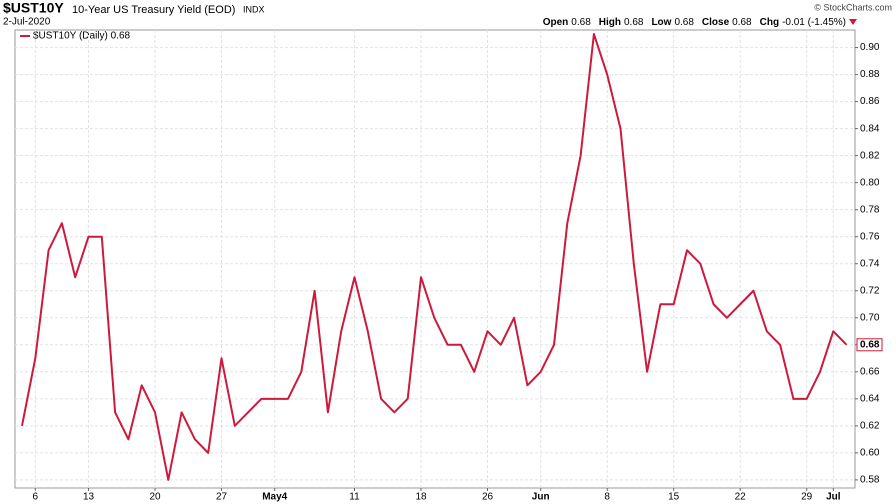 Image resolution: width=896 pixels, height=504 pixels. What do you see at coordinates (33, 8) in the screenshot?
I see `symbol: $UST10Y` at bounding box center [33, 8].